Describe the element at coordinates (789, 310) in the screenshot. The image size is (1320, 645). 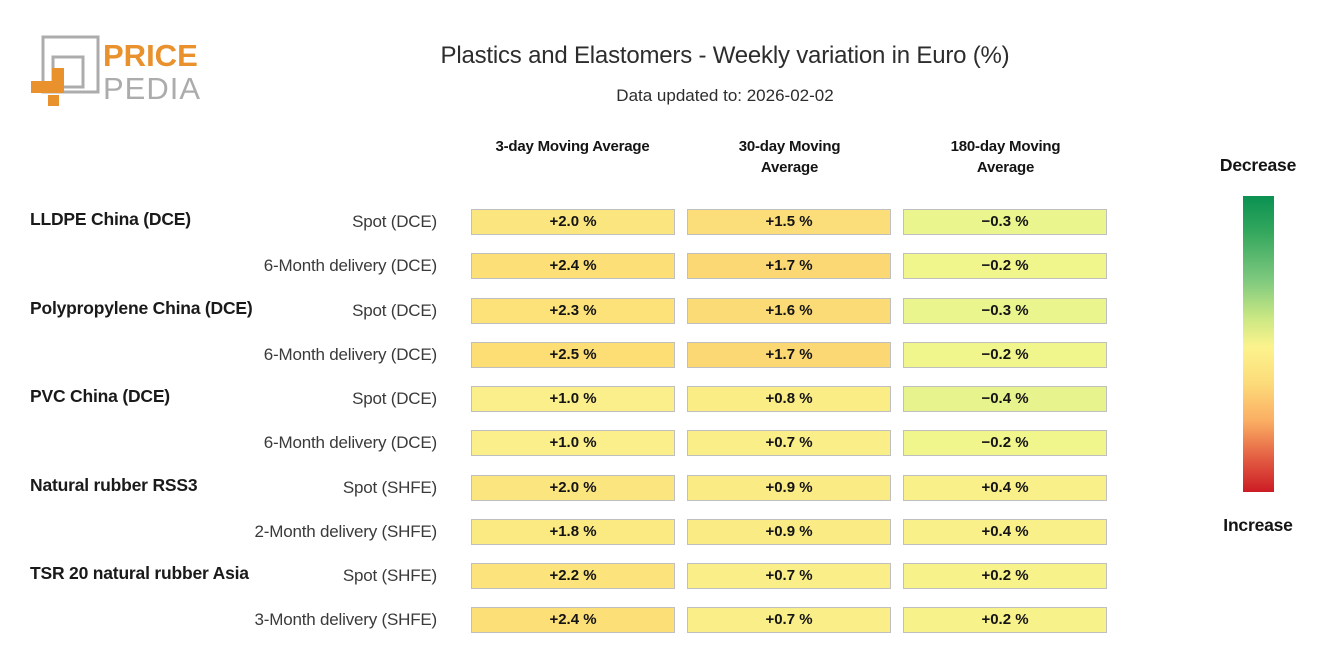
I see `value-cell: +1.6 %` at that location.